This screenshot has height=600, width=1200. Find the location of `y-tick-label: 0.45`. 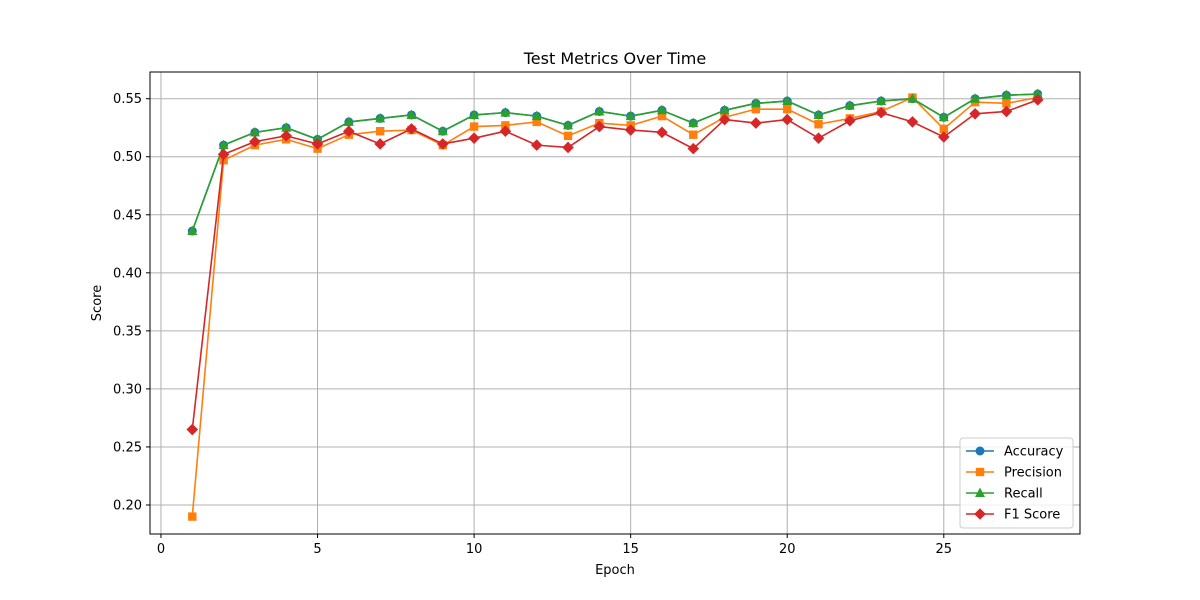

y-tick-label: 0.45 is located at coordinates (127, 215).